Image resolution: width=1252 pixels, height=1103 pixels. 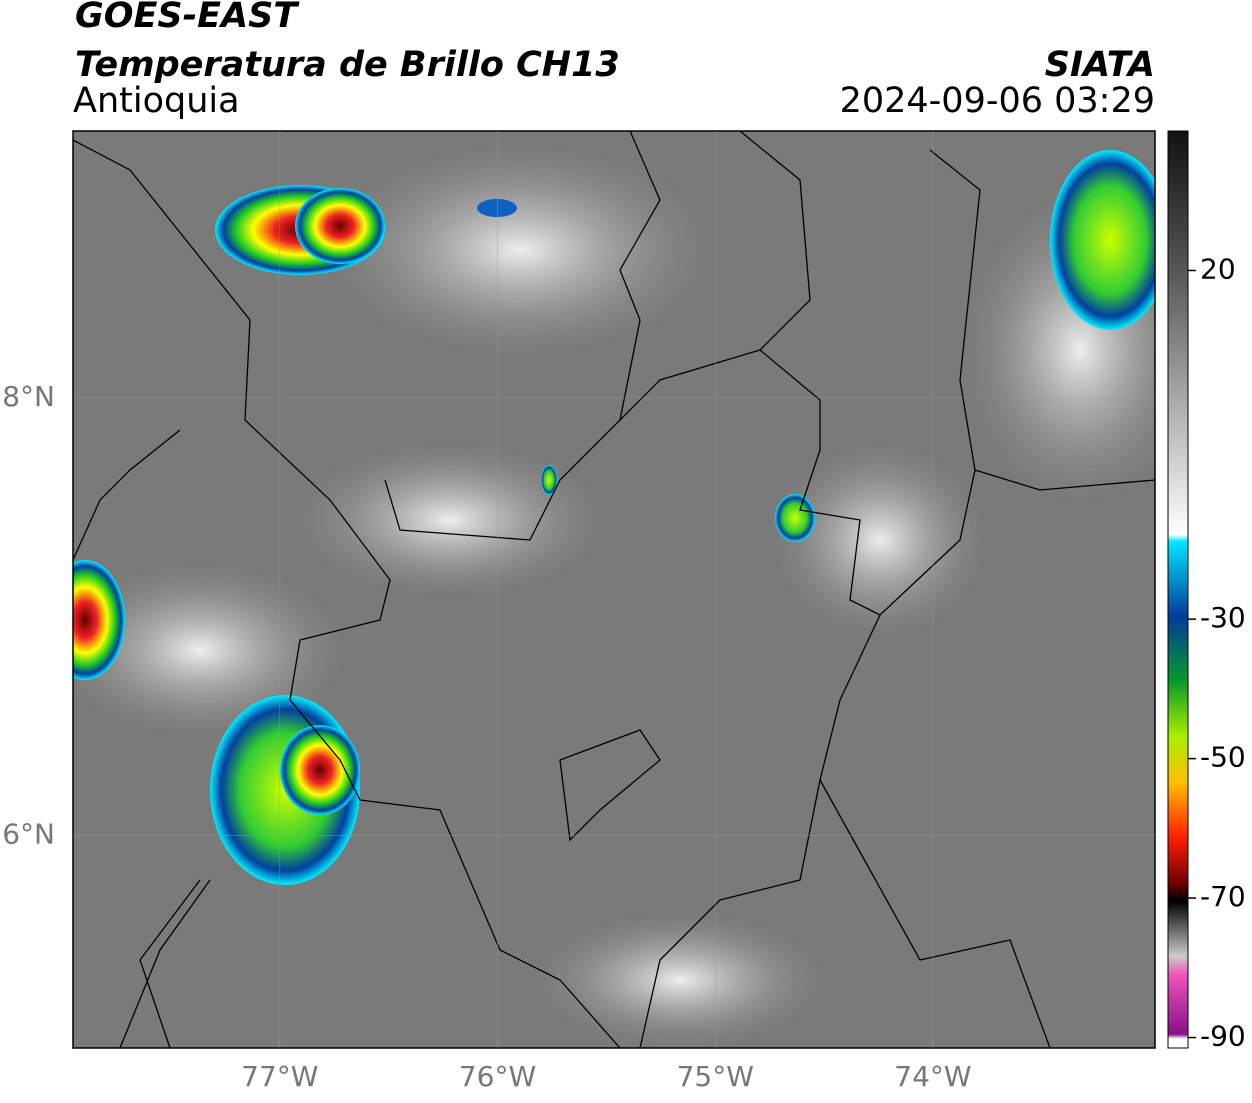 What do you see at coordinates (1223, 896) in the screenshot?
I see `colorbar-tick-label: -70` at bounding box center [1223, 896].